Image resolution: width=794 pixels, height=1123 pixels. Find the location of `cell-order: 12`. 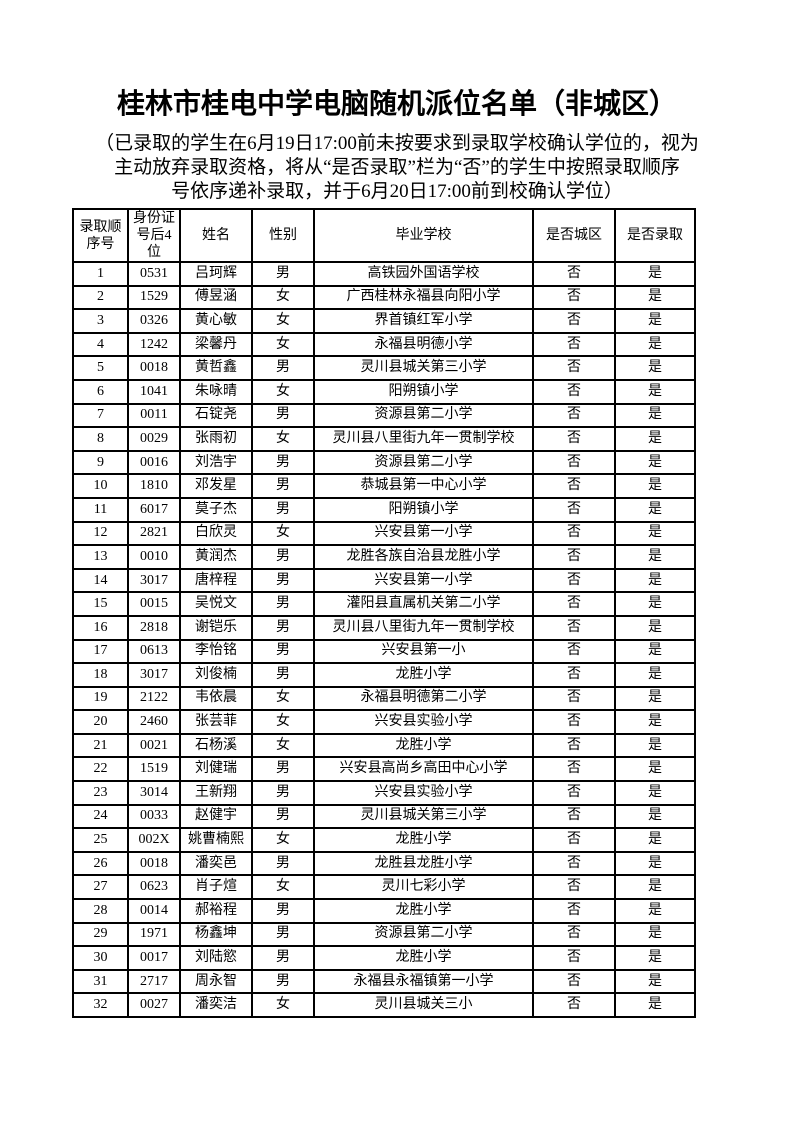

cell-order: 12 is located at coordinates (100, 533).